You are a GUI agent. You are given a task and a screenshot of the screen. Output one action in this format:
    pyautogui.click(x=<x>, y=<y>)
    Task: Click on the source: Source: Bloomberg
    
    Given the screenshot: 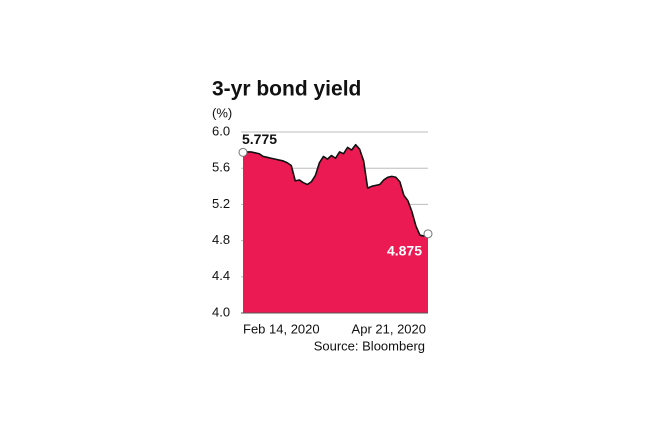 What is the action you would take?
    pyautogui.click(x=369, y=345)
    